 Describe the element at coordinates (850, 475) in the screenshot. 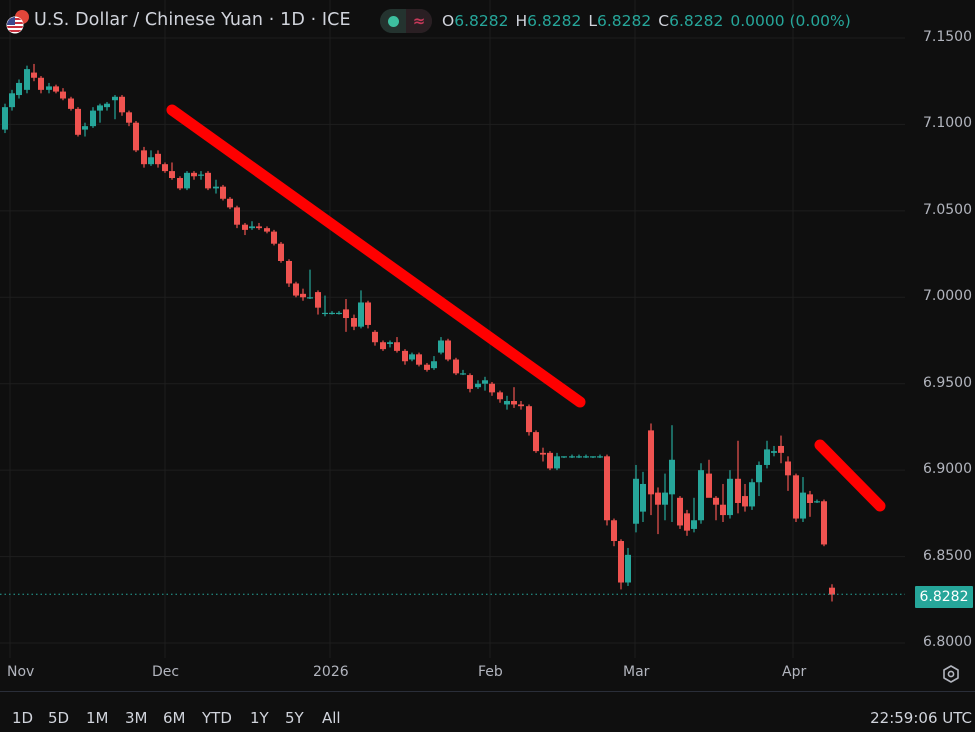

I see `trend-line-annotation` at that location.